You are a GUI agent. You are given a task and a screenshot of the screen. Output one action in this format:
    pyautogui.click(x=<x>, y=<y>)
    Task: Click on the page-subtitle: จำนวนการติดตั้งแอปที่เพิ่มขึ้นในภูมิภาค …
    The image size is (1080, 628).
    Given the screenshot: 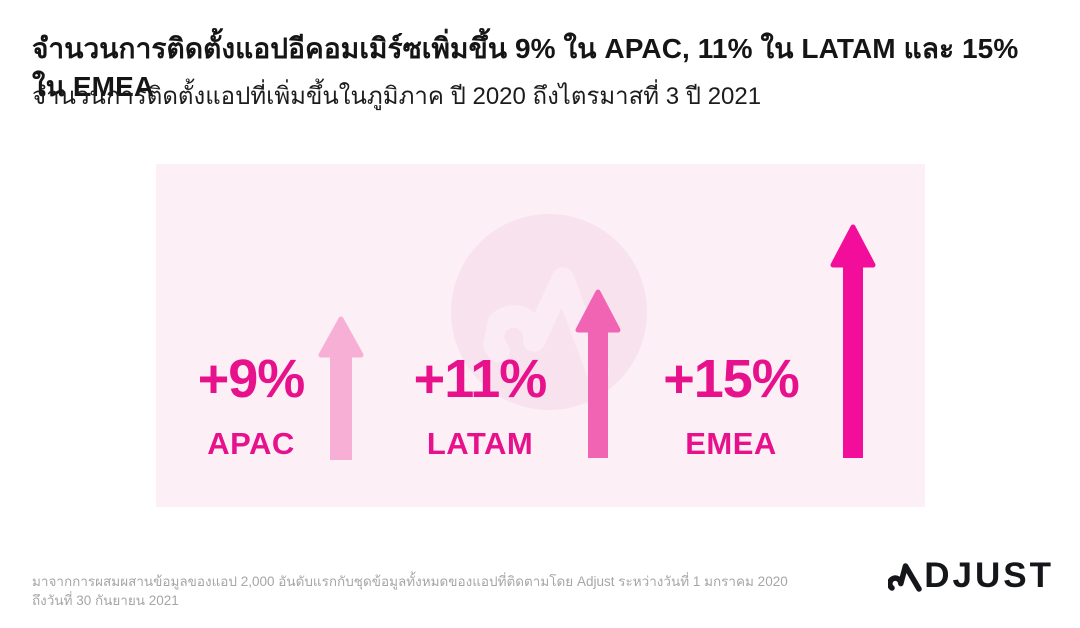 What is the action you would take?
    pyautogui.click(x=397, y=96)
    